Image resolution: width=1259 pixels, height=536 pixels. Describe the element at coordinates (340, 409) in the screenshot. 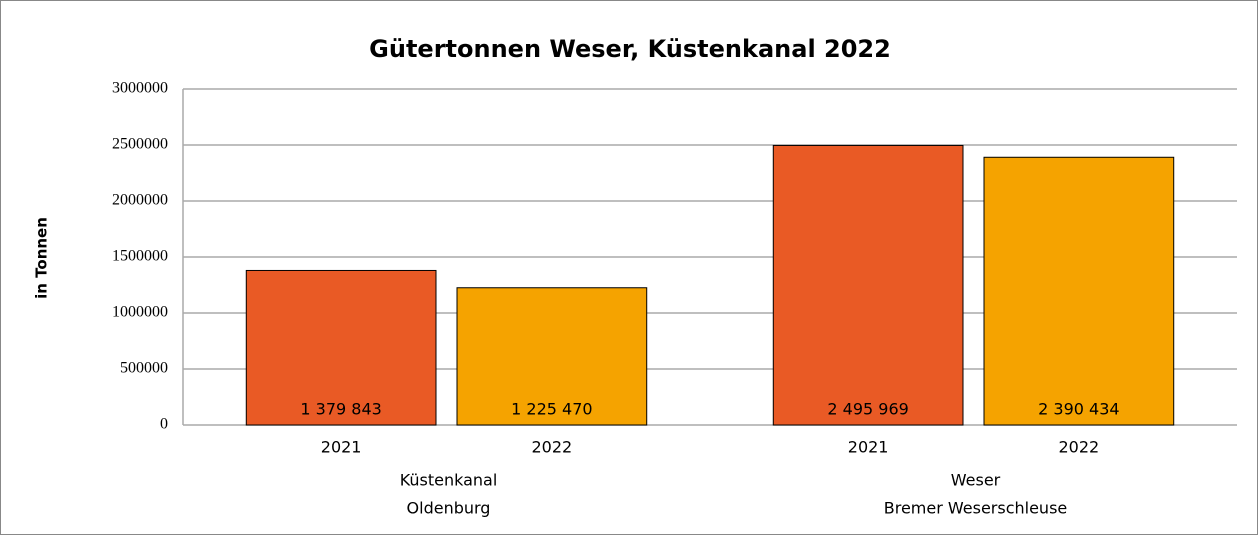

I see `value-label: 1 379 843` at that location.